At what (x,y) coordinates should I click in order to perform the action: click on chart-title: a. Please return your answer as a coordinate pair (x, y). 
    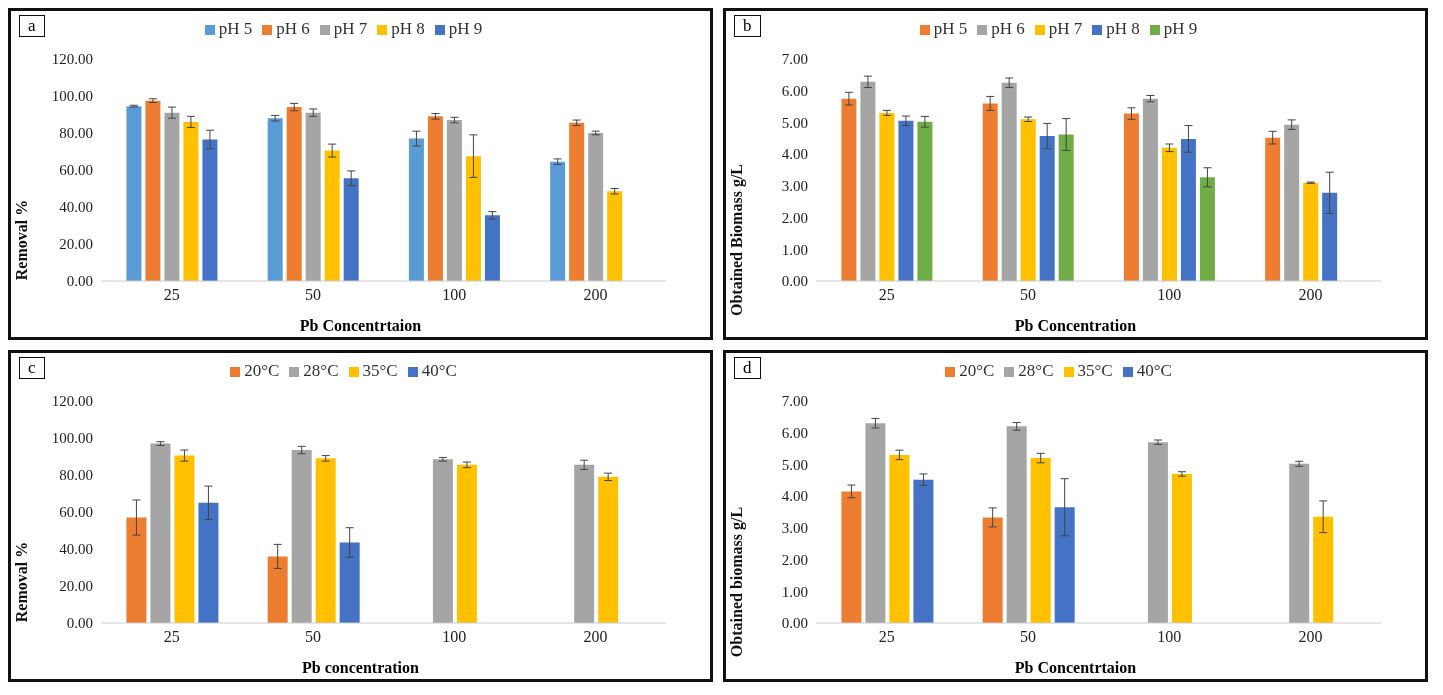
    Looking at the image, I should click on (32, 26).